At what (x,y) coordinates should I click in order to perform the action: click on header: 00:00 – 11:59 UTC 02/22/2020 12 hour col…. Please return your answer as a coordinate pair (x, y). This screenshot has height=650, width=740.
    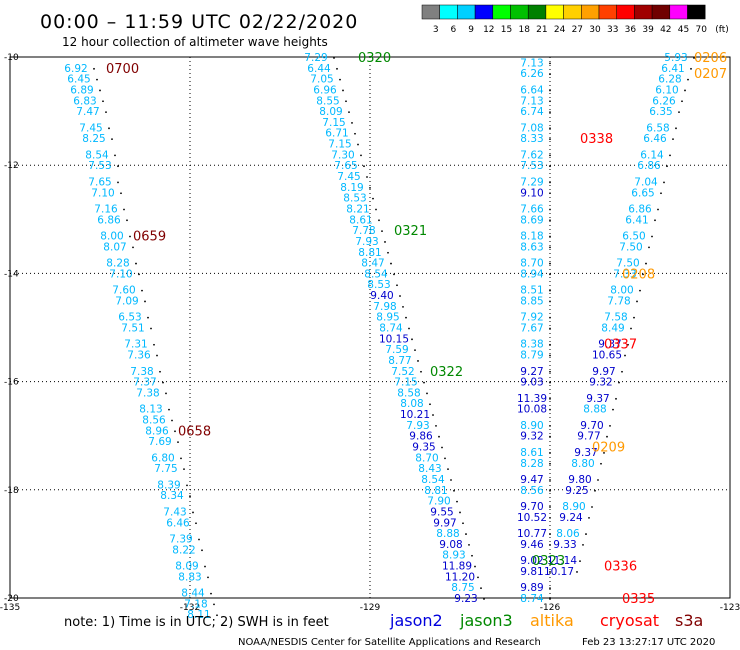
    Looking at the image, I should click on (199, 30).